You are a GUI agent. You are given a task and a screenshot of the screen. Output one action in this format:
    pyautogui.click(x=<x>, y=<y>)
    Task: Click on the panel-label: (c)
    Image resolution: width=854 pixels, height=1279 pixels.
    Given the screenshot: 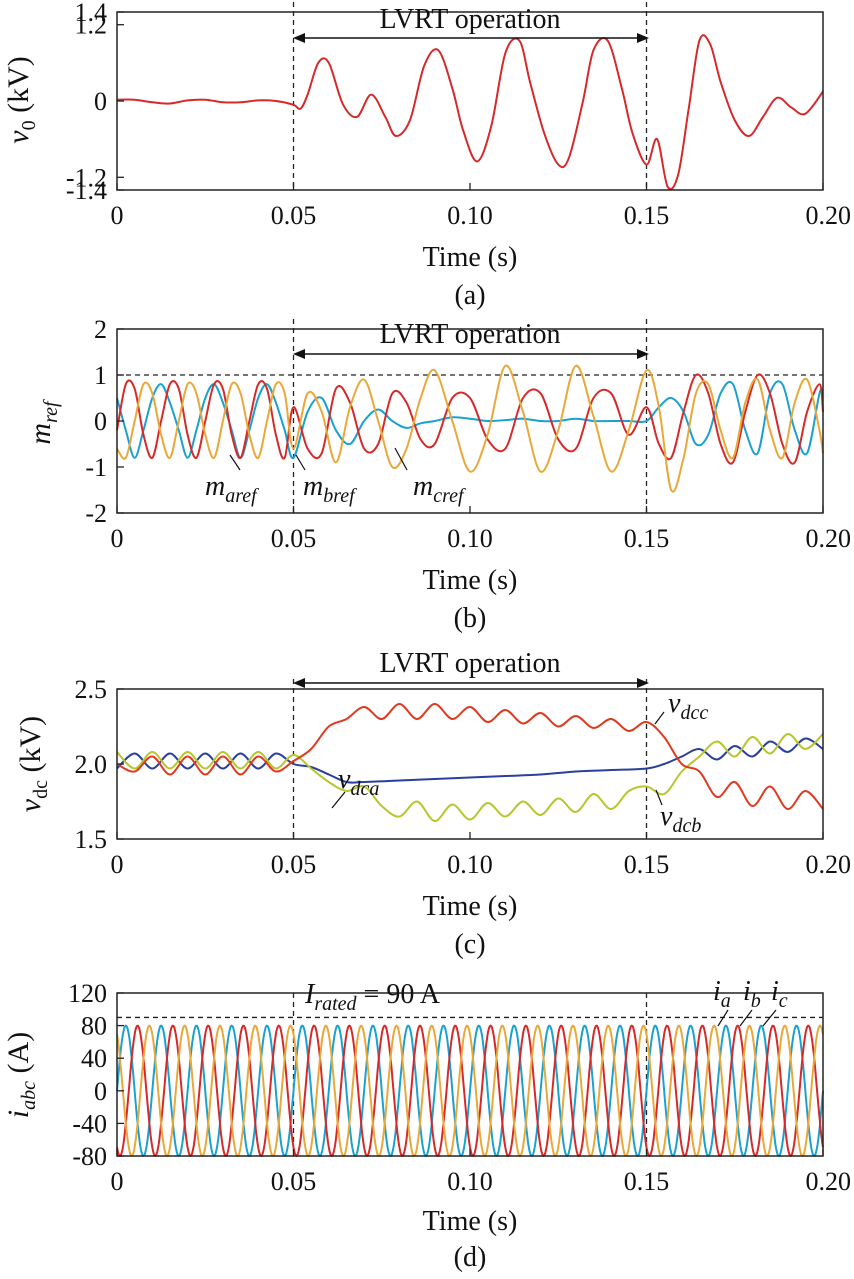 What is the action you would take?
    pyautogui.click(x=469, y=944)
    